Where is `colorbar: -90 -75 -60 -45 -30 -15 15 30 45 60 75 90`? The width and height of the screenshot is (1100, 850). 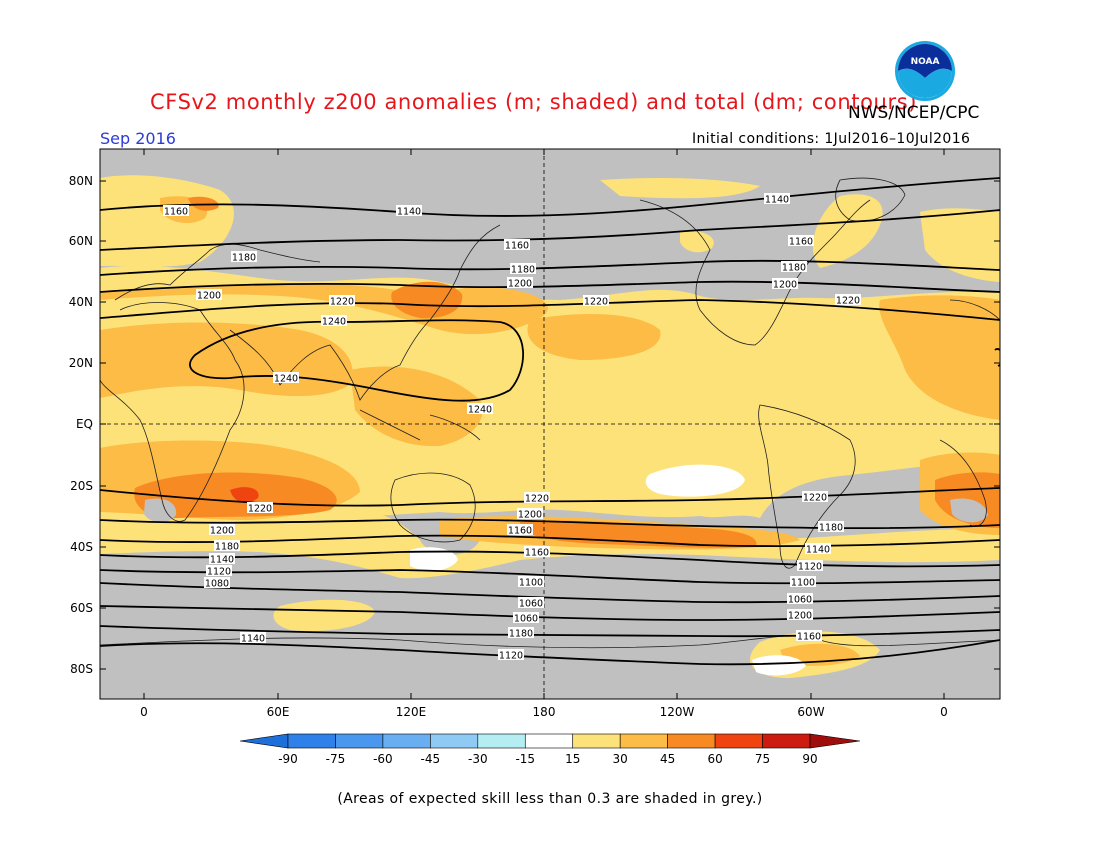 colorbar: -90 -75 -60 -45 -30 -15 15 30 45 60 75 90 is located at coordinates (550, 749).